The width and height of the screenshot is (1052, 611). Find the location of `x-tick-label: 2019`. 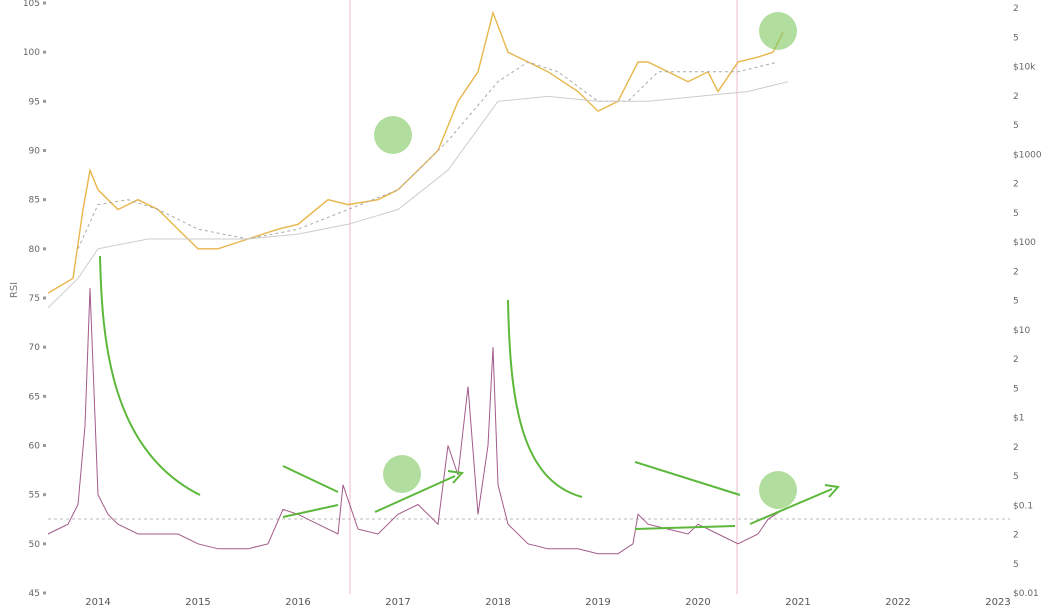

x-tick-label: 2019 is located at coordinates (597, 602).